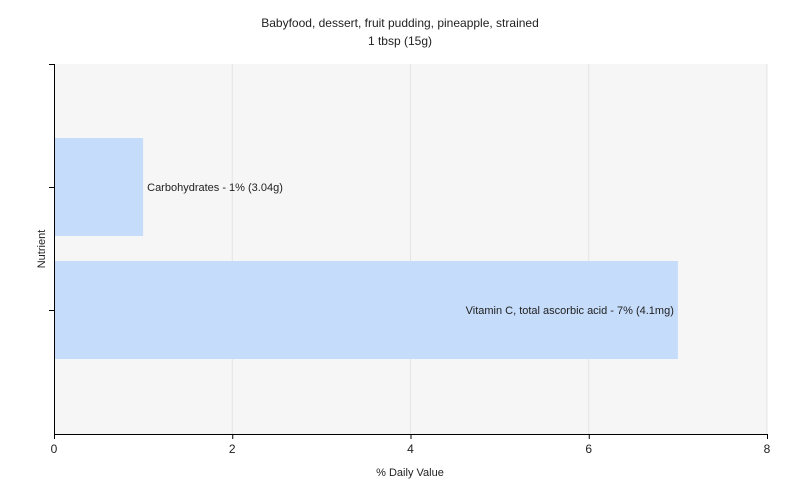  Describe the element at coordinates (54, 449) in the screenshot. I see `x-tick-label-0: 0` at that location.